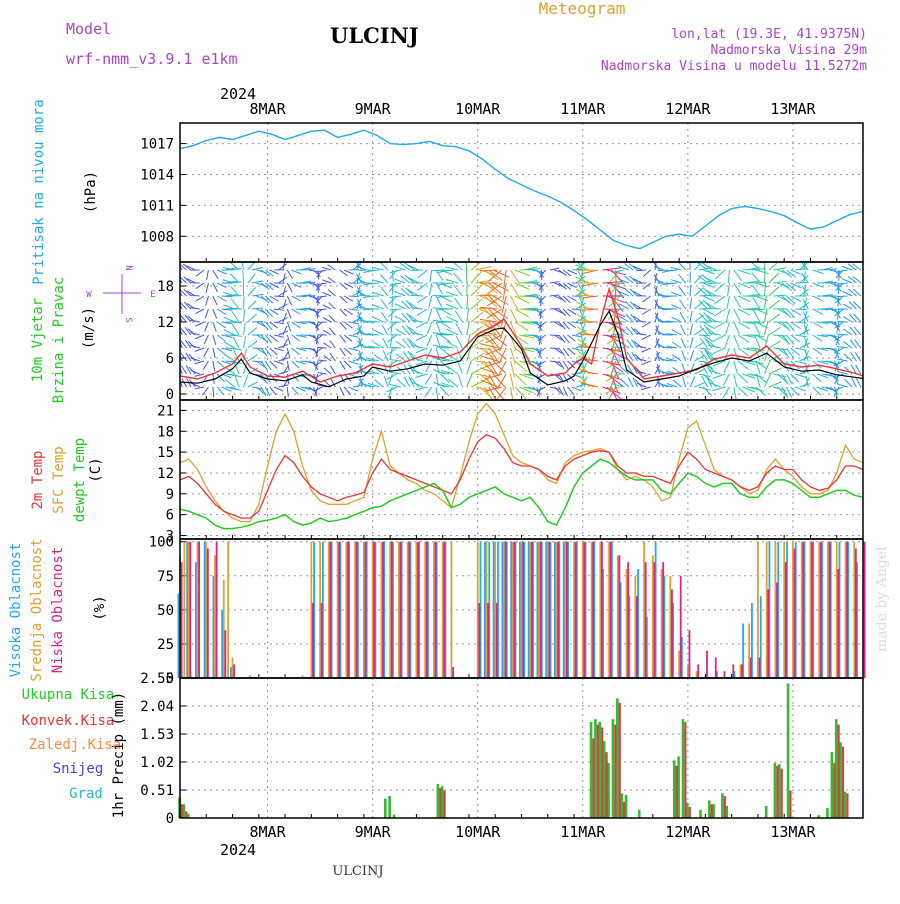 Image resolution: width=900 pixels, height=904 pixels. What do you see at coordinates (157, 707) in the screenshot?
I see `y-tick-label: 2.04` at bounding box center [157, 707].